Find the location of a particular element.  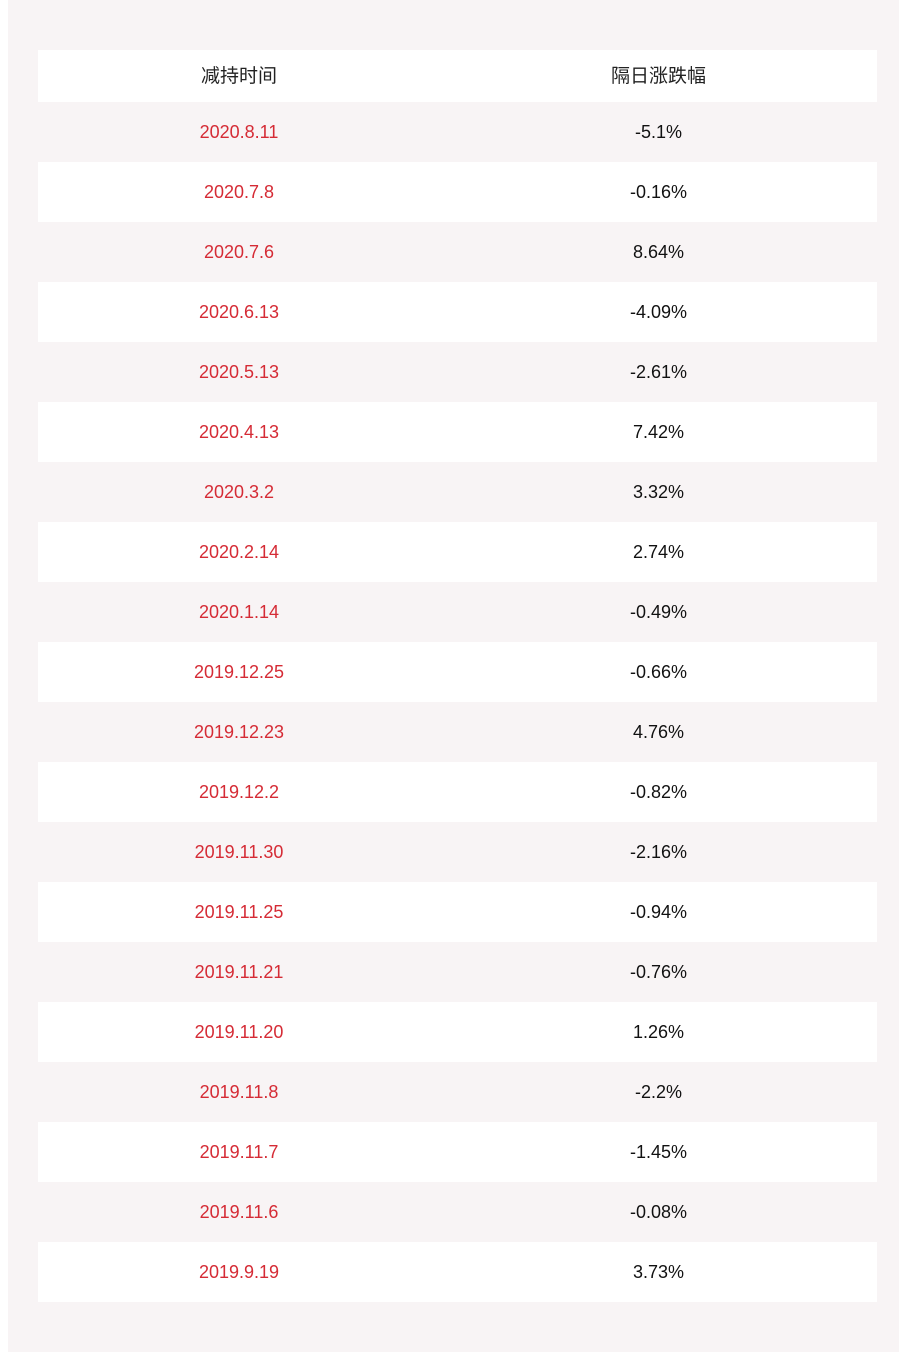

reduction-date-cell: 2019.9.19 is located at coordinates (239, 1272).